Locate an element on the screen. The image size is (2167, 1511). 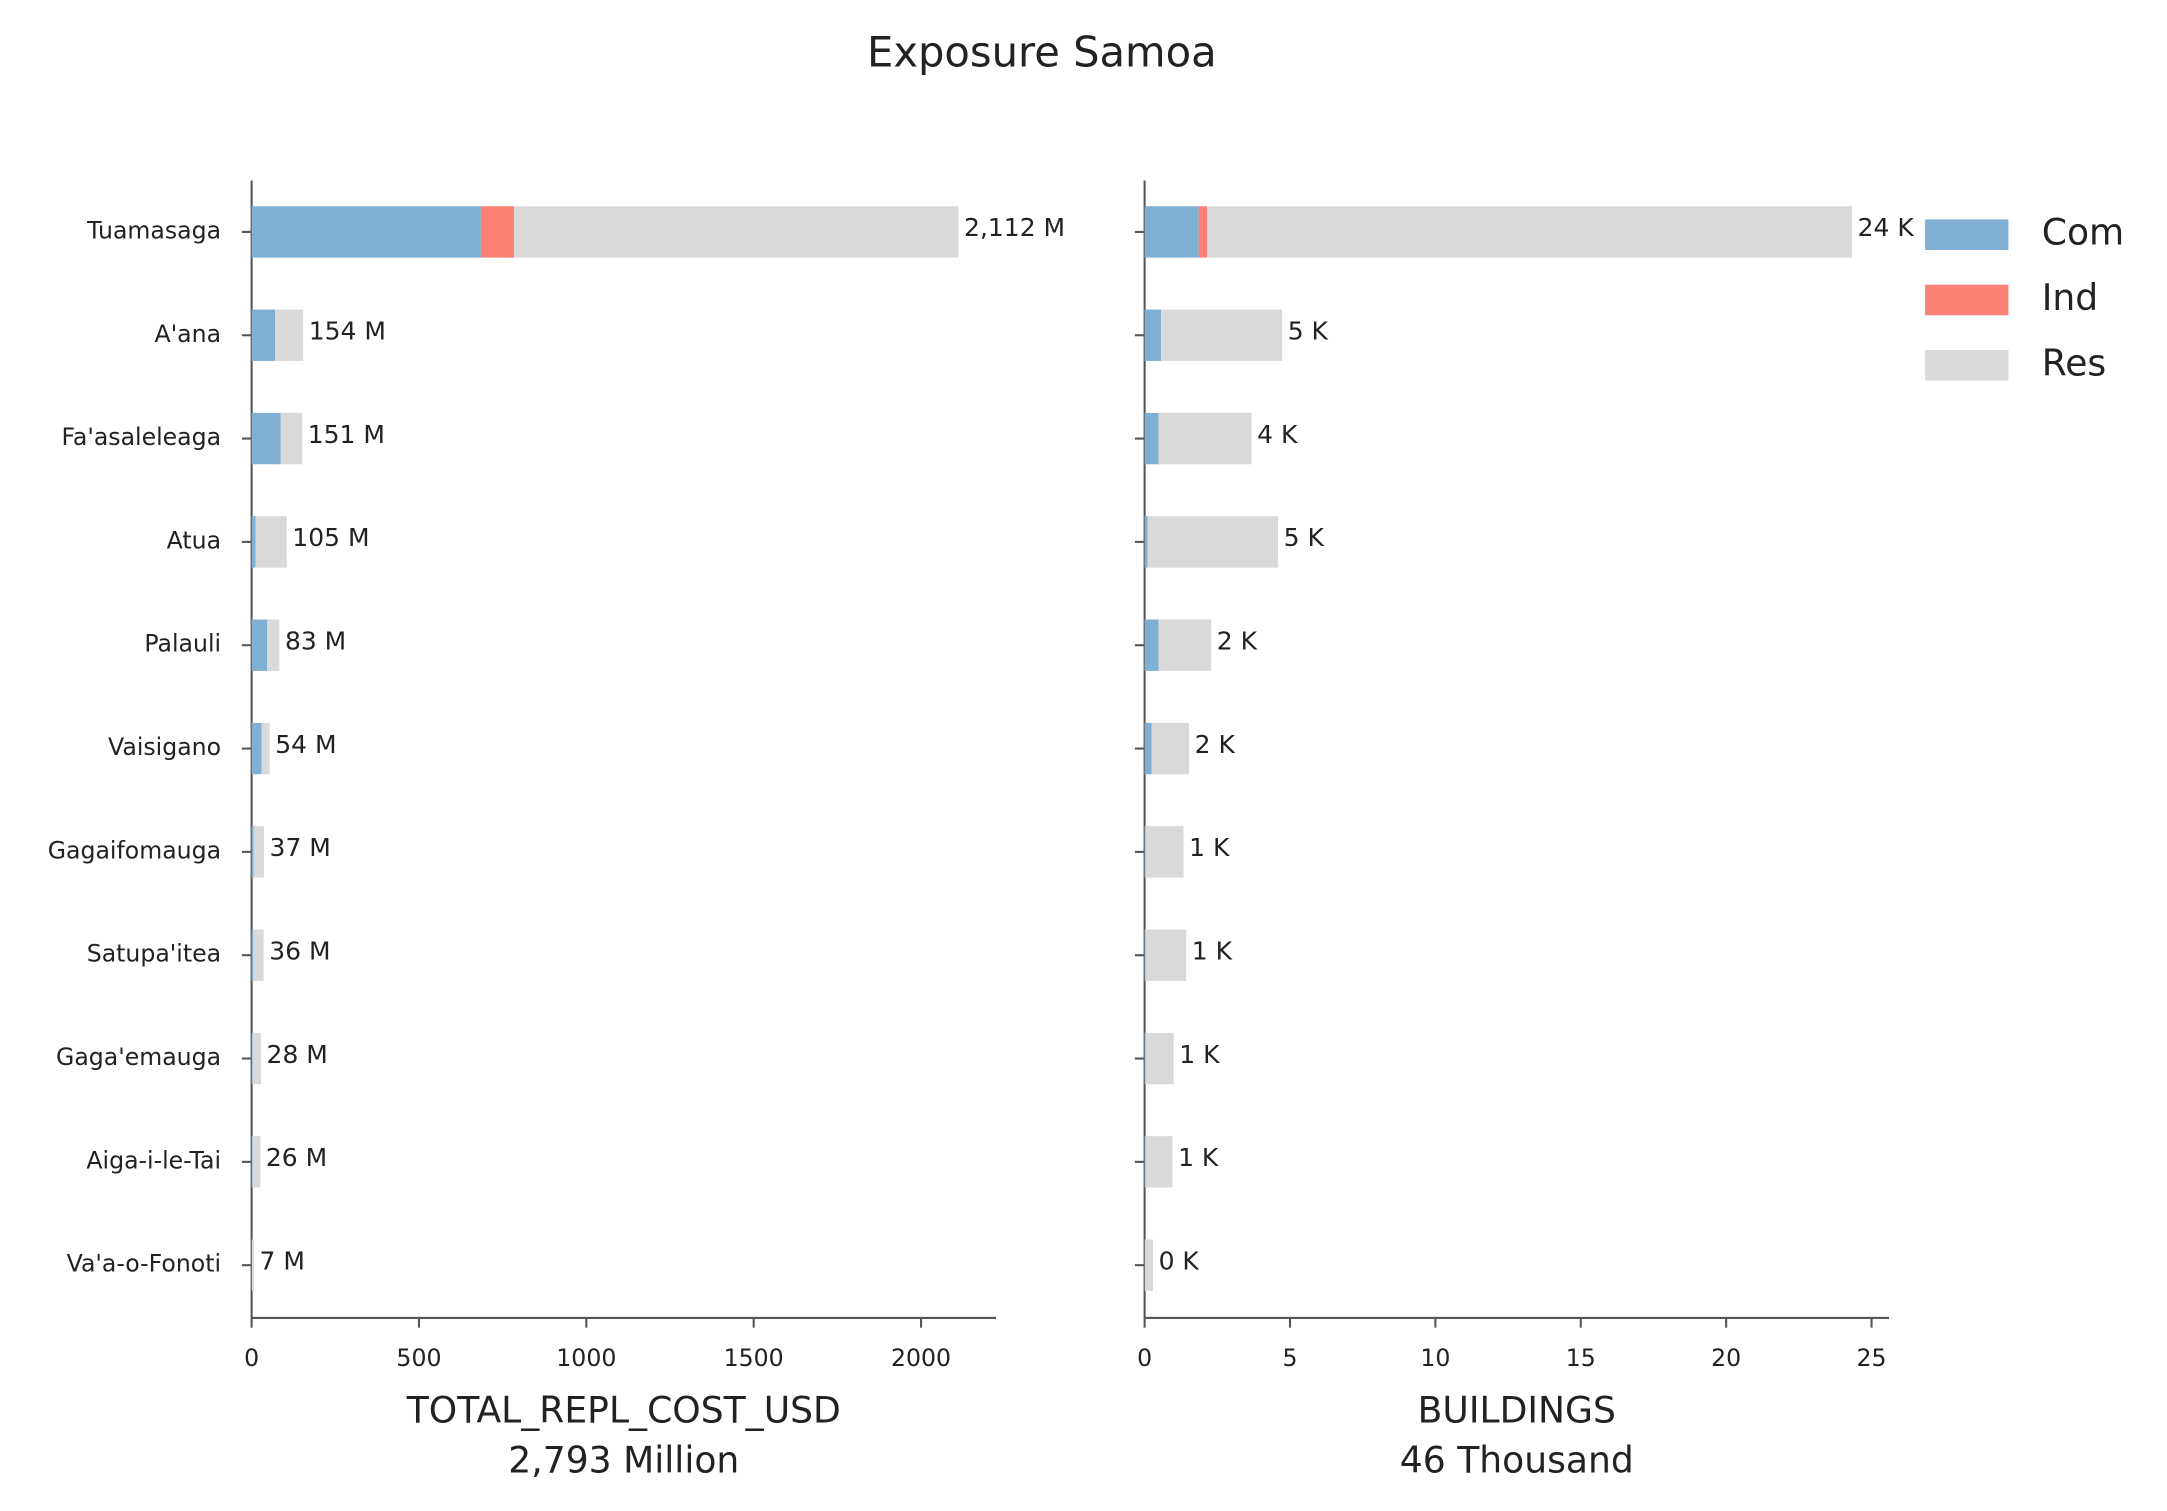
total-label: 83 M is located at coordinates (315, 640).